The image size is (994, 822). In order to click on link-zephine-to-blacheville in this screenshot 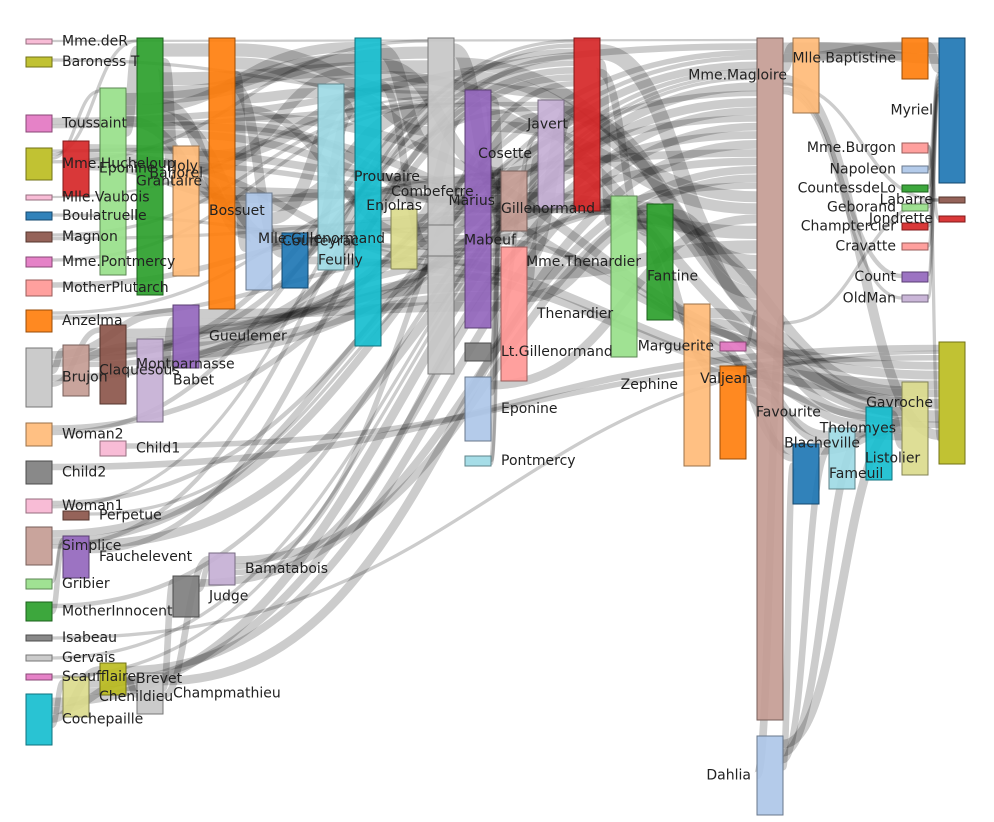, I will do `click(788, 369)`.